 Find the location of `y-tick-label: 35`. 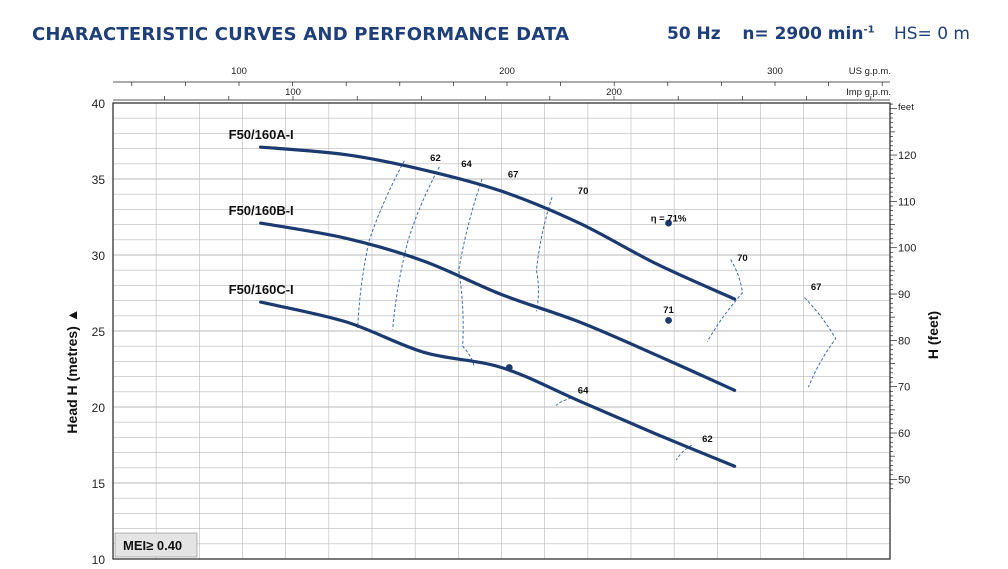

y-tick-label: 35 is located at coordinates (99, 180).